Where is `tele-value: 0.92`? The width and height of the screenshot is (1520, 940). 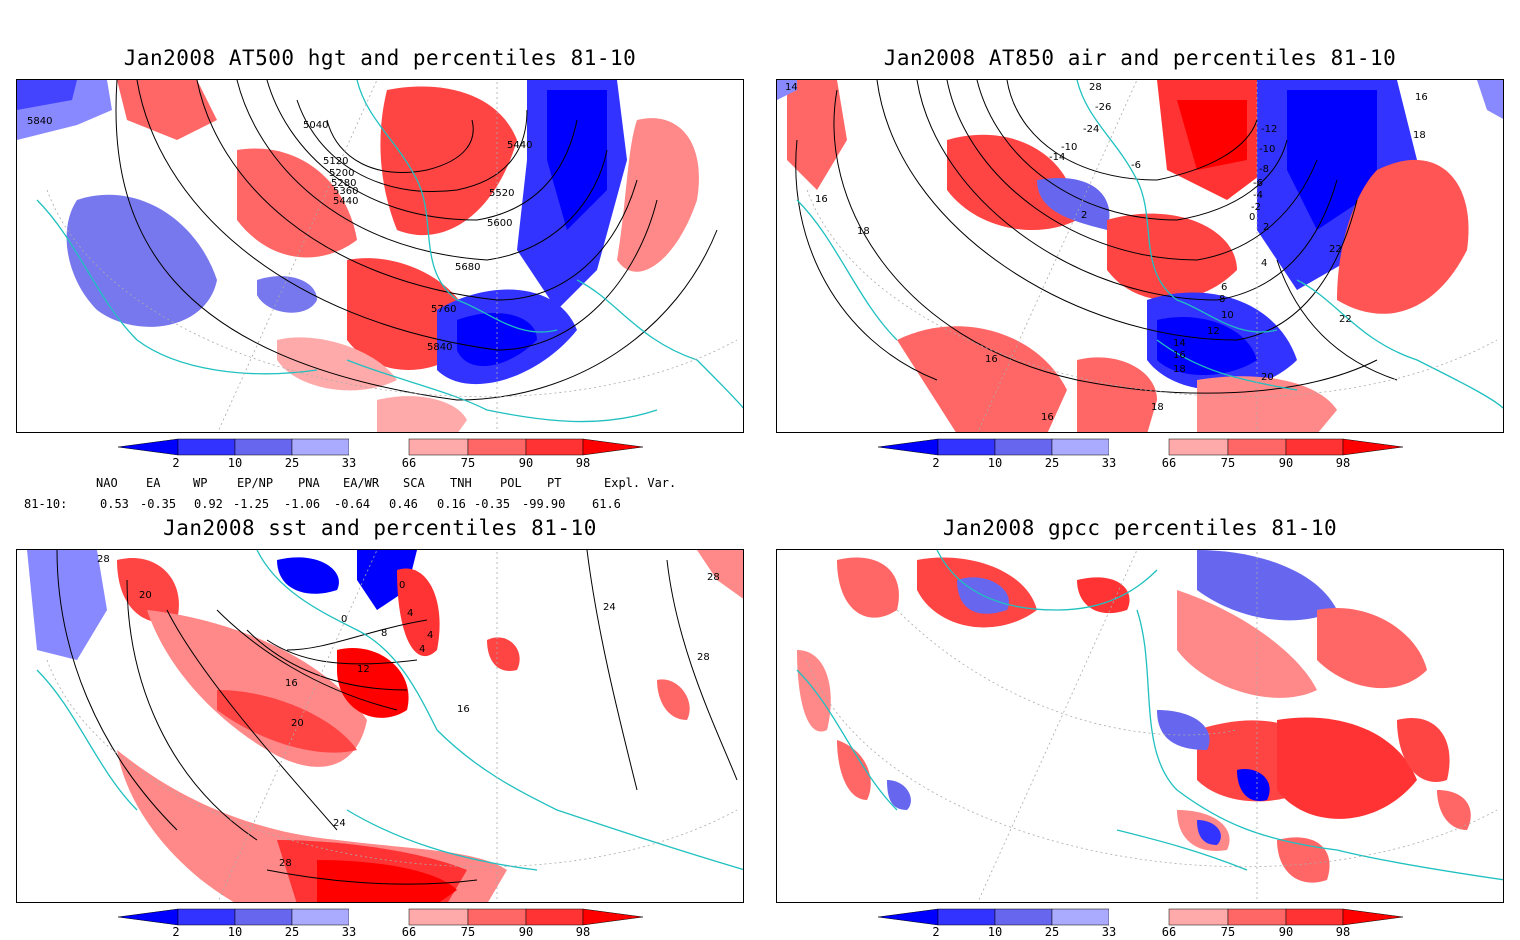 tele-value: 0.92 is located at coordinates (208, 504).